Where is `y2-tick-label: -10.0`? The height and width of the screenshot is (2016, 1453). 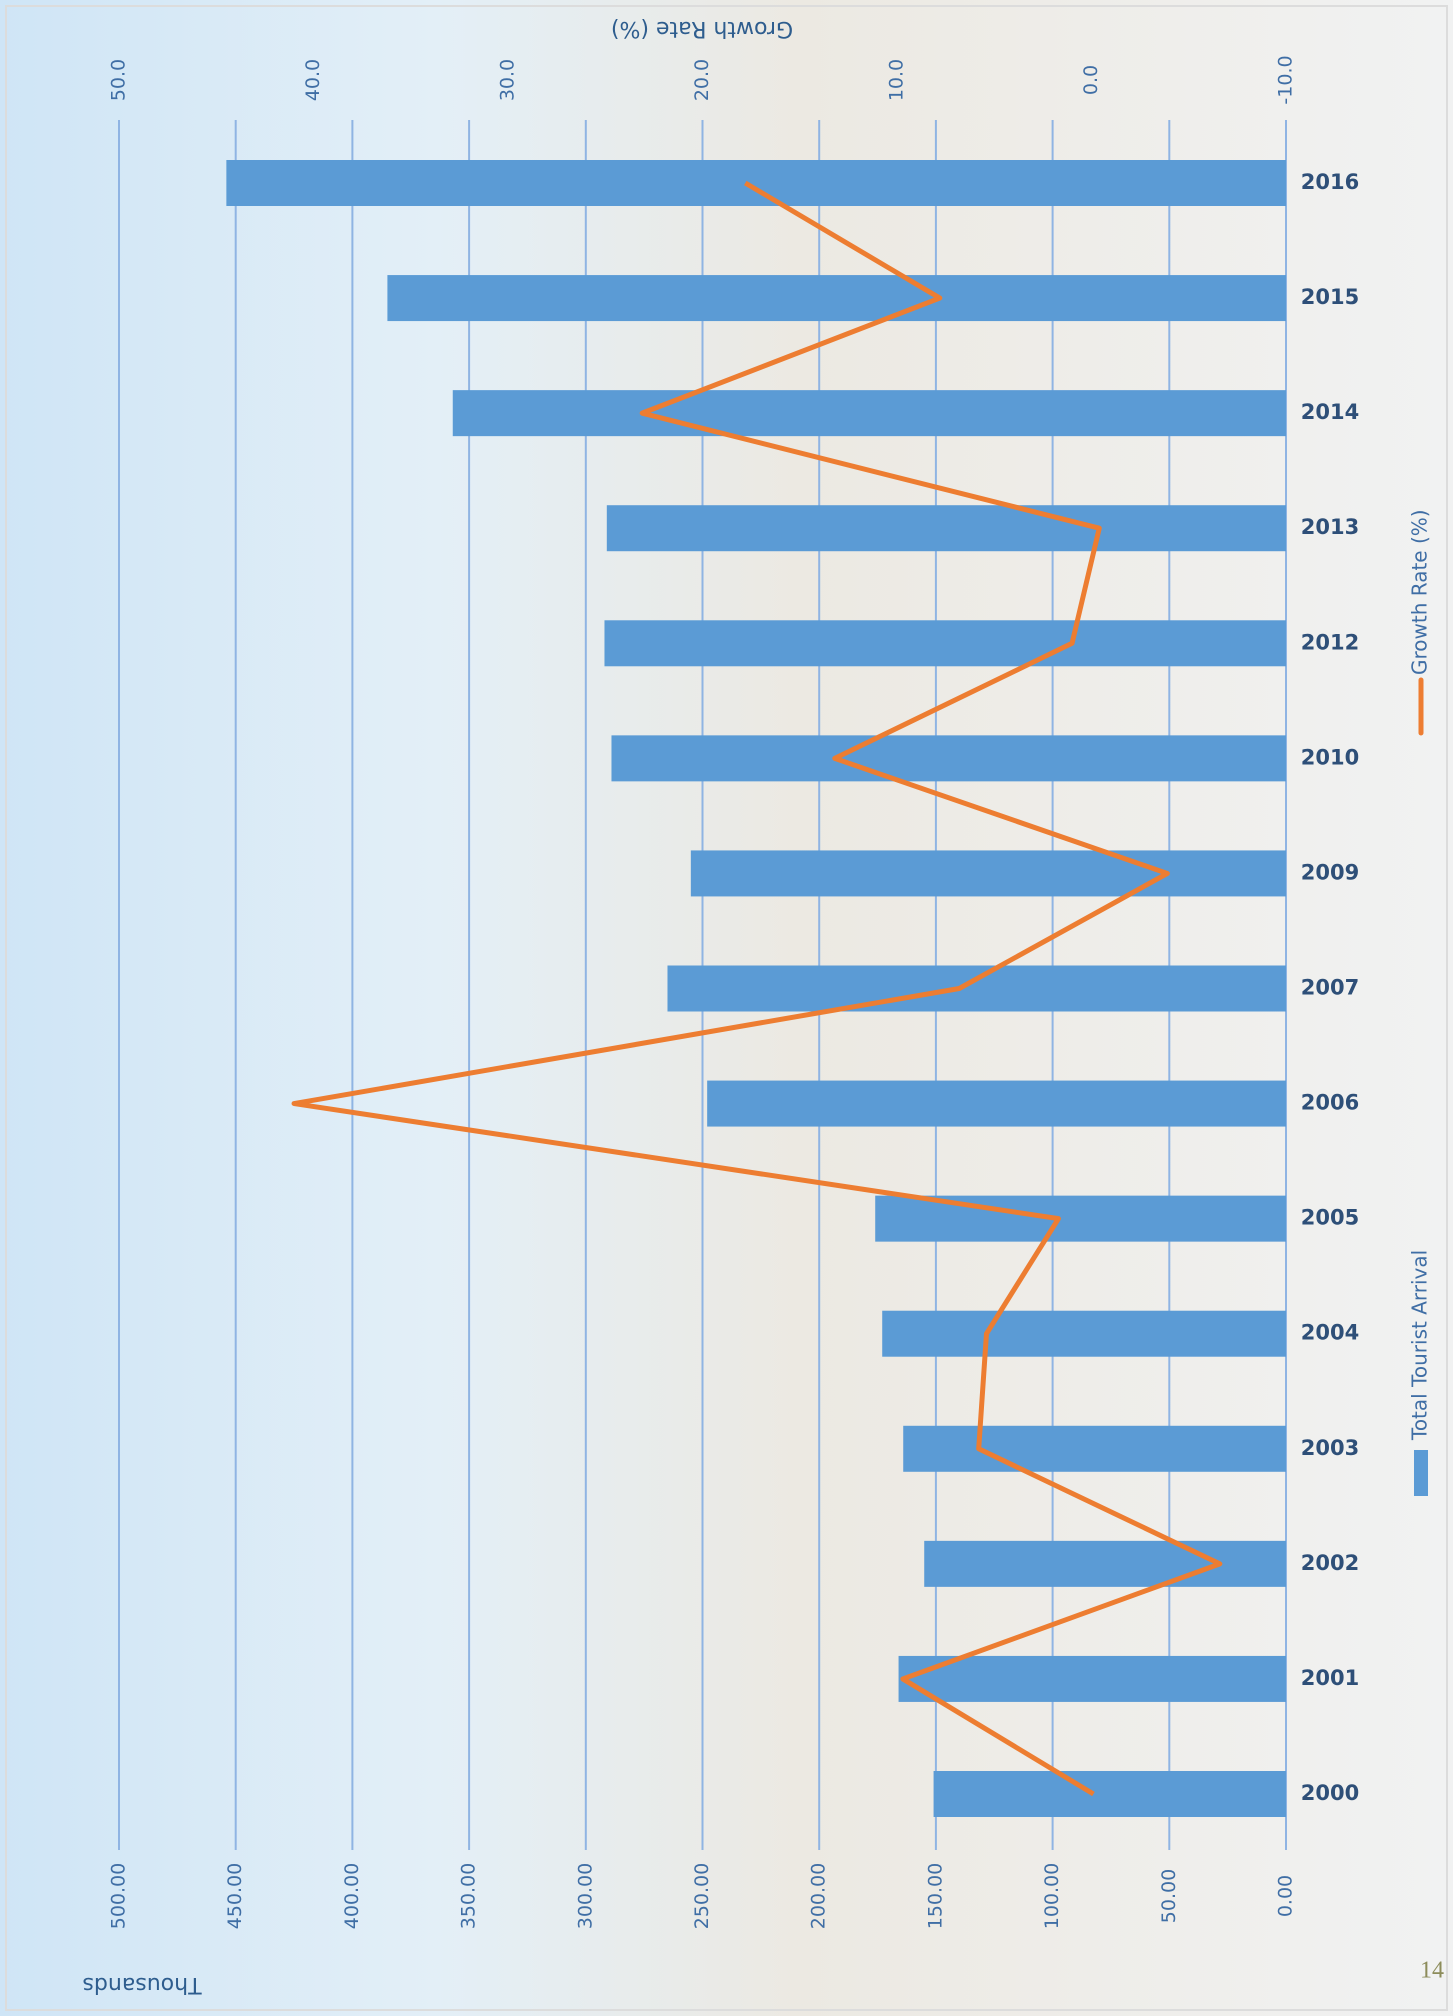
y2-tick-label: -10.0 is located at coordinates (1286, 79).